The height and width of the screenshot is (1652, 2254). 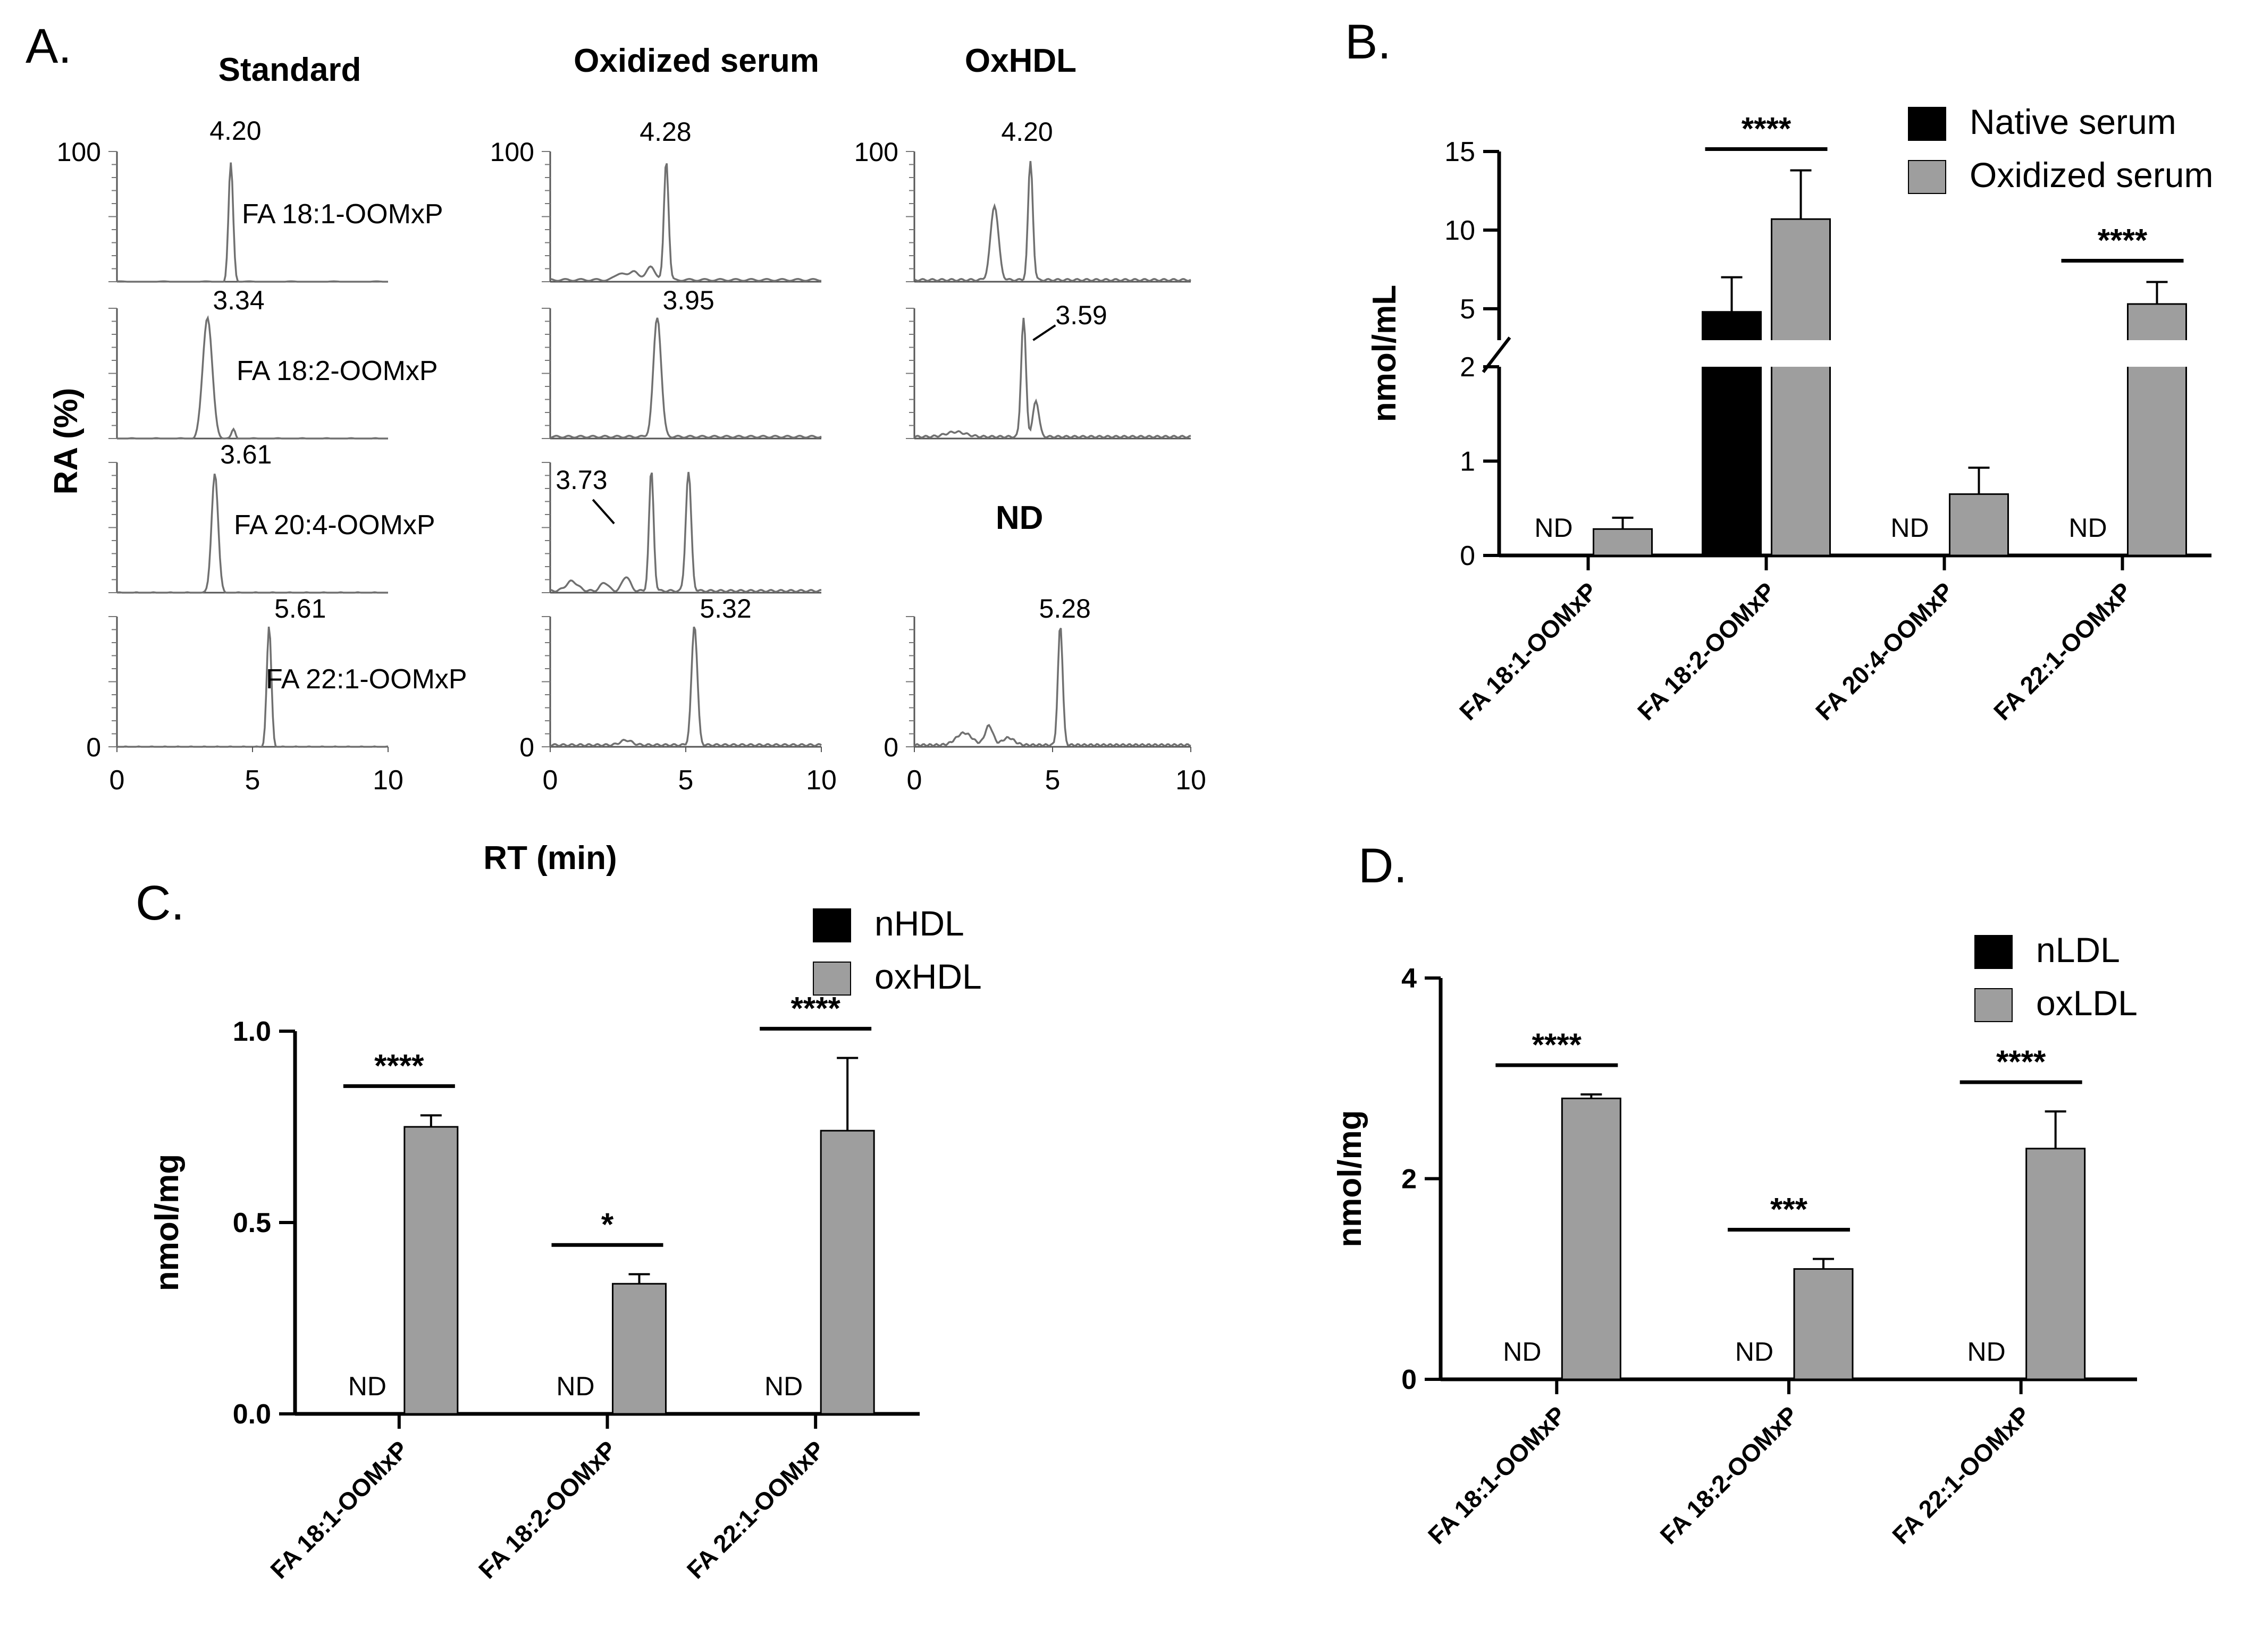 I want to click on significance-stars: *, so click(x=607, y=1225).